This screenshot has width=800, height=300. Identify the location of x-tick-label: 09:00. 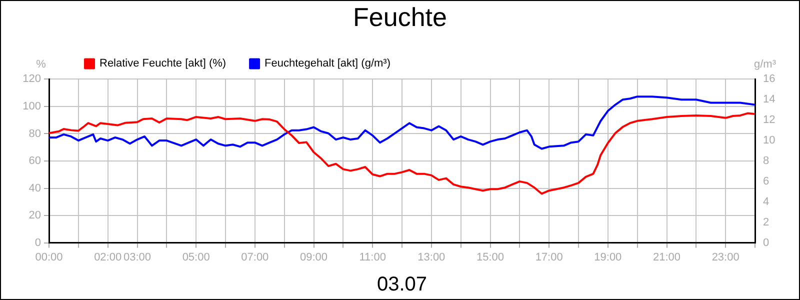
(314, 257).